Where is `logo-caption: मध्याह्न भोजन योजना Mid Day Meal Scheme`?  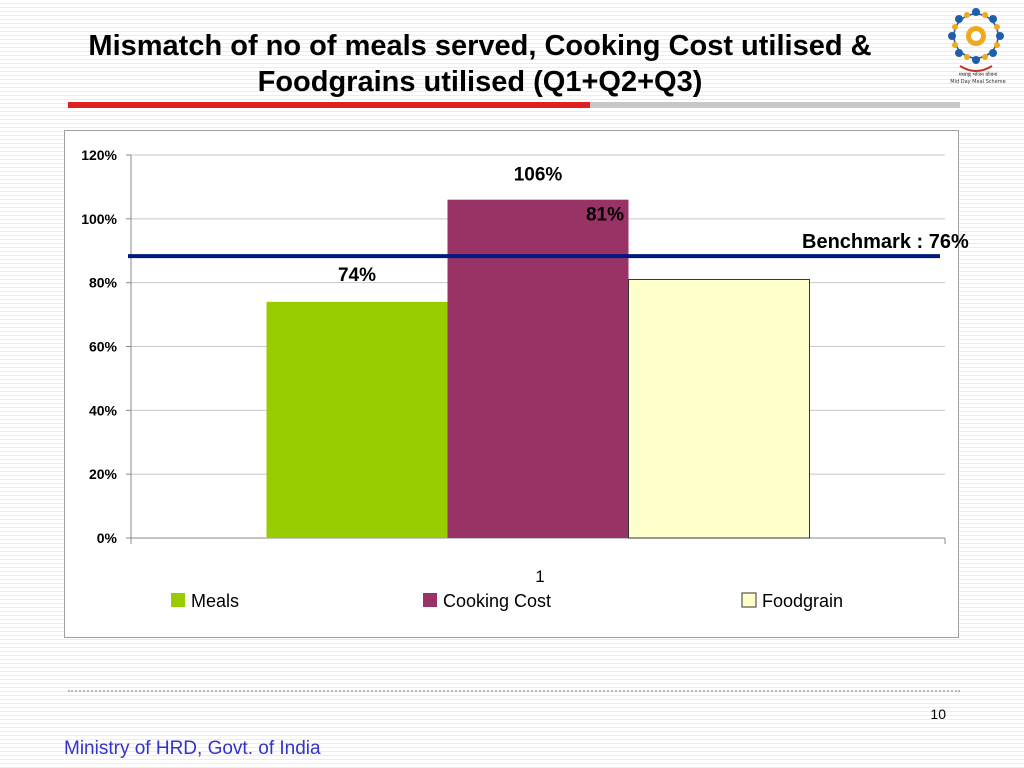
logo-caption: मध्याह्न भोजन योजना Mid Day Meal Scheme is located at coordinates (978, 79).